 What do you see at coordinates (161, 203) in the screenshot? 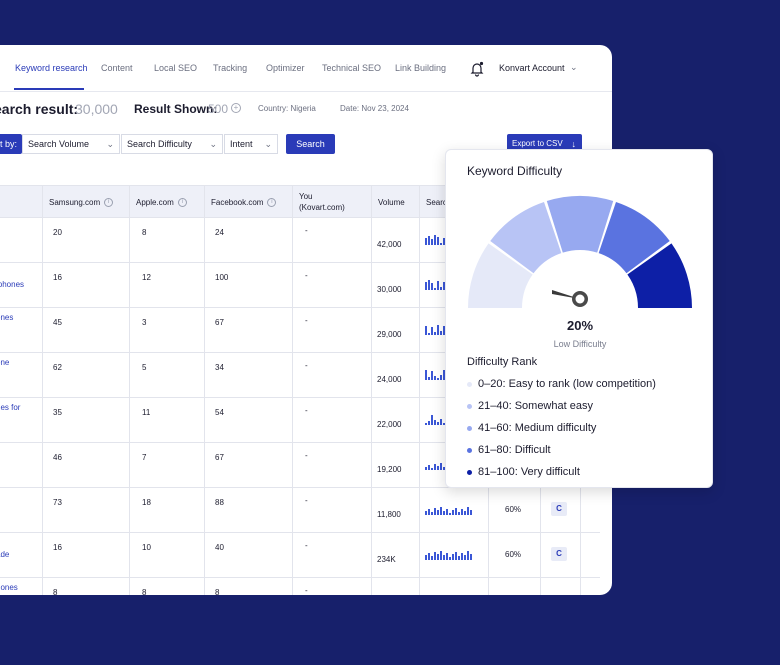
I see `column-header-apple: Apple.com i` at bounding box center [161, 203].